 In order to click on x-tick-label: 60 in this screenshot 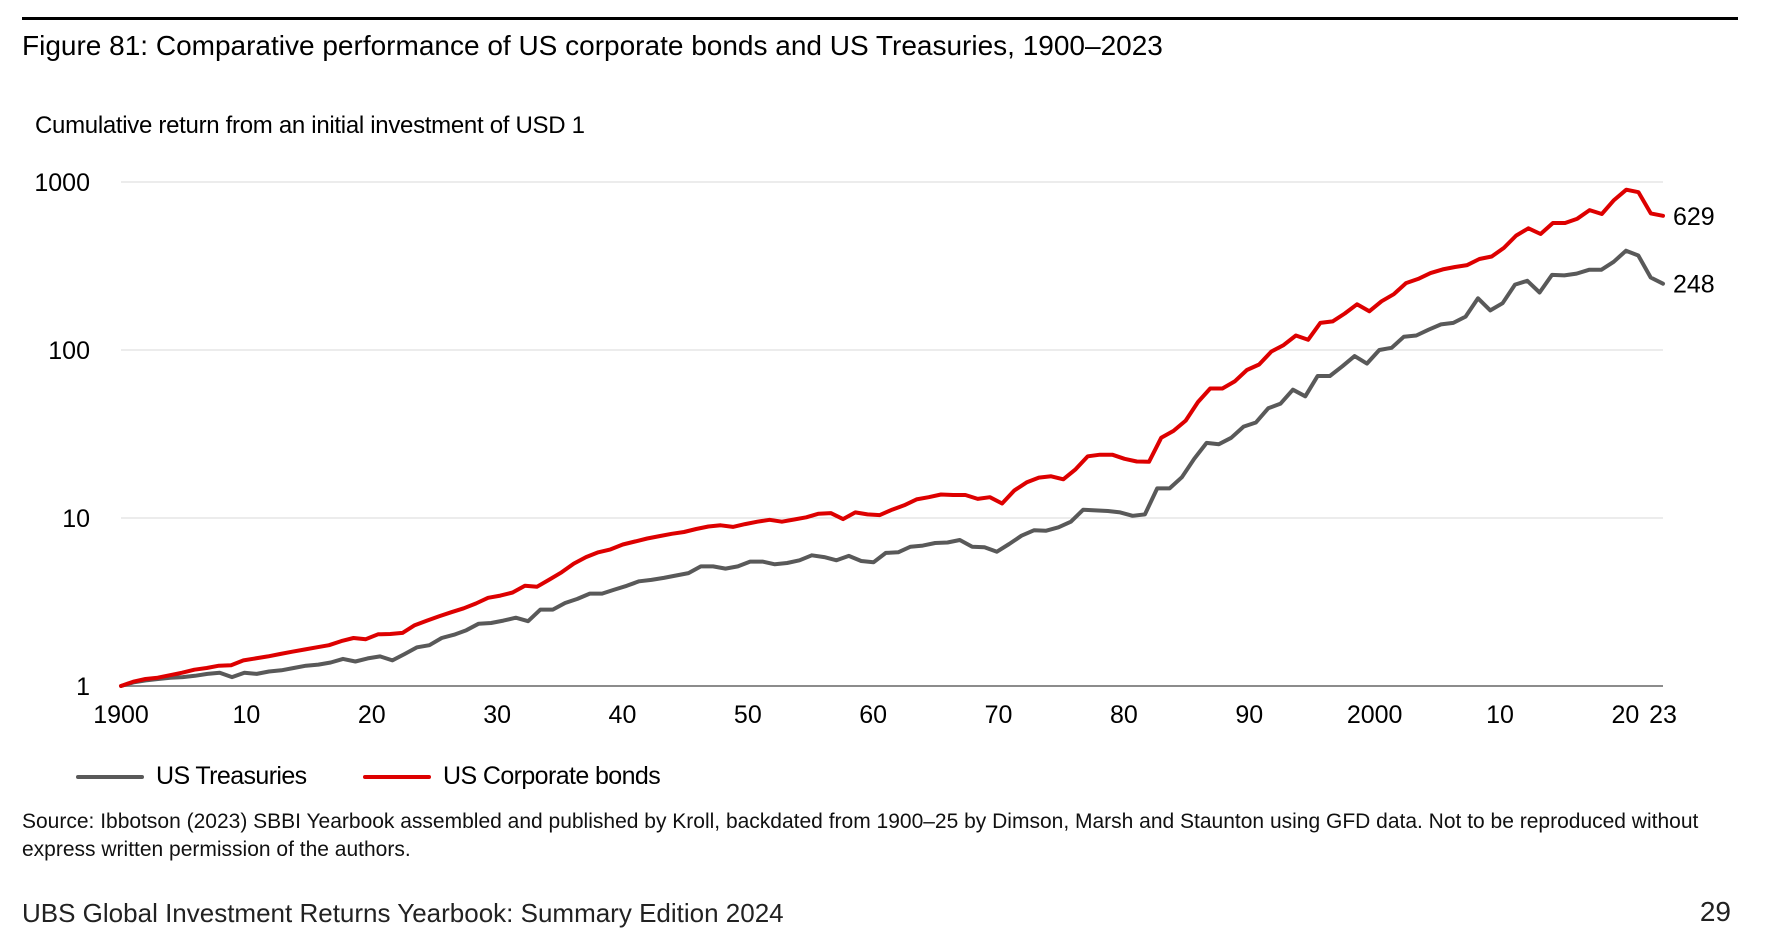, I will do `click(873, 715)`.